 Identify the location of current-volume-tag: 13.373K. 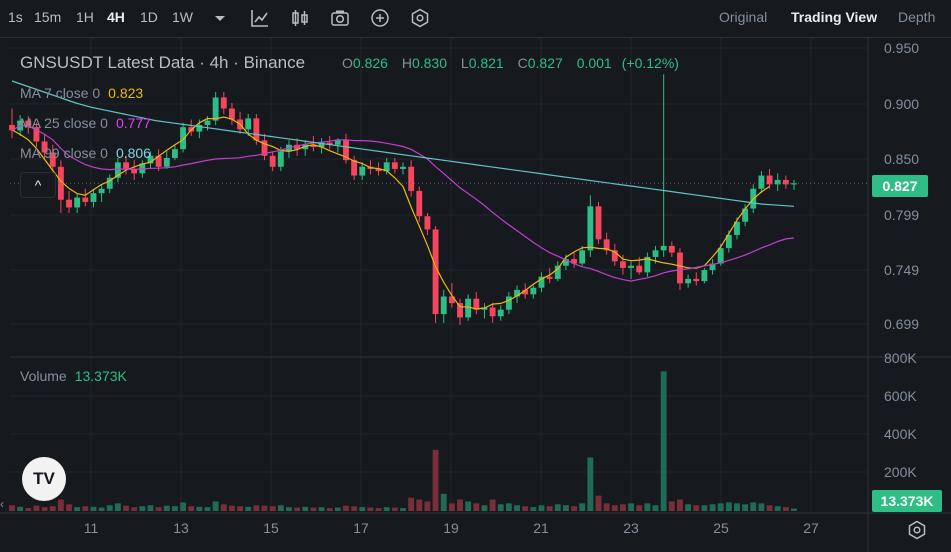
(907, 501).